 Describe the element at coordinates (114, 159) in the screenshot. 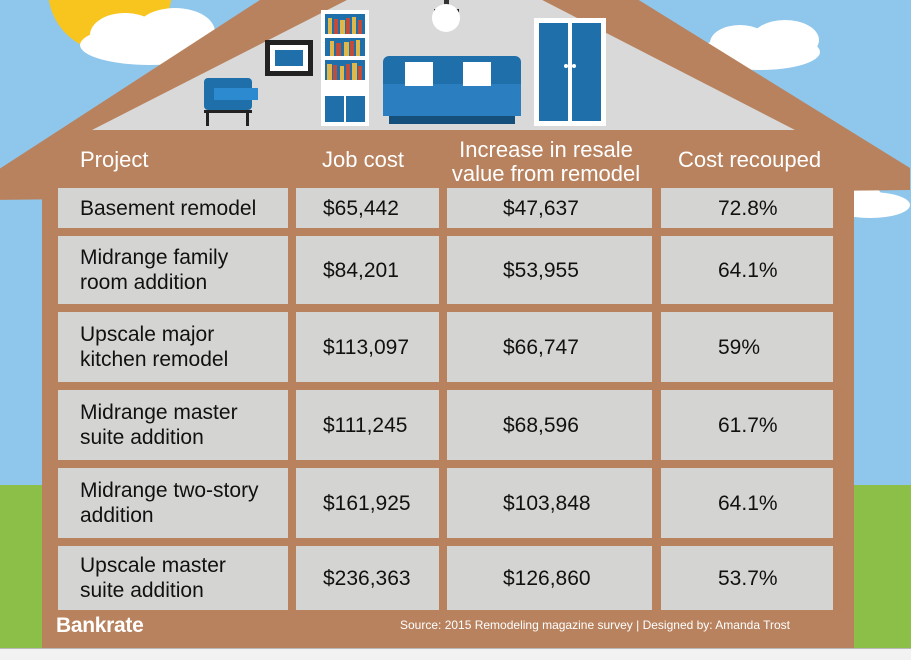

I see `header-project: Project` at that location.